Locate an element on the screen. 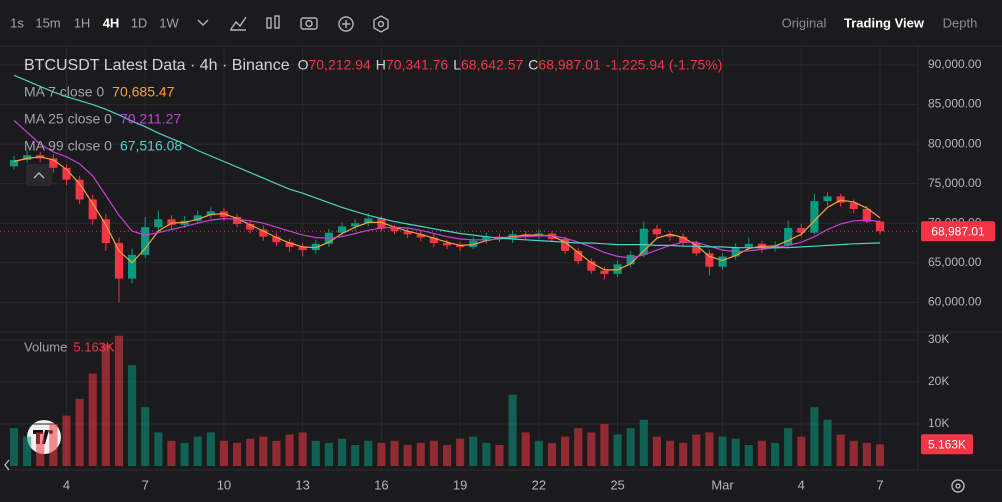 The height and width of the screenshot is (502, 1002). ohlc-value: 70,341.76 is located at coordinates (417, 65).